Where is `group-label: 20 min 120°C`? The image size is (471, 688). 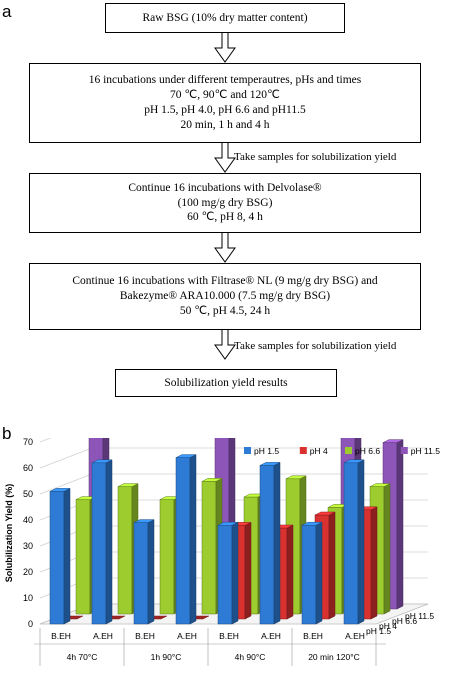
group-label: 20 min 120°C is located at coordinates (334, 657).